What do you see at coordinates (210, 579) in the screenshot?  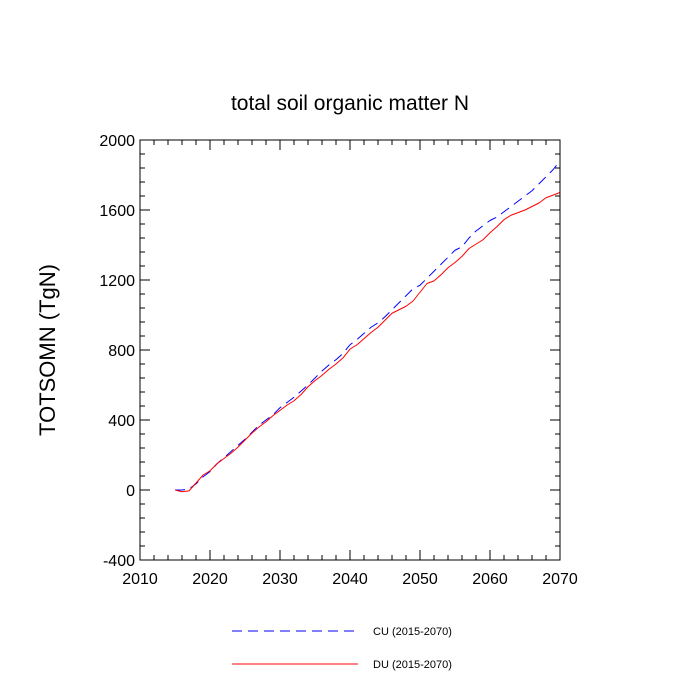 I see `x-tick-label: 2020` at bounding box center [210, 579].